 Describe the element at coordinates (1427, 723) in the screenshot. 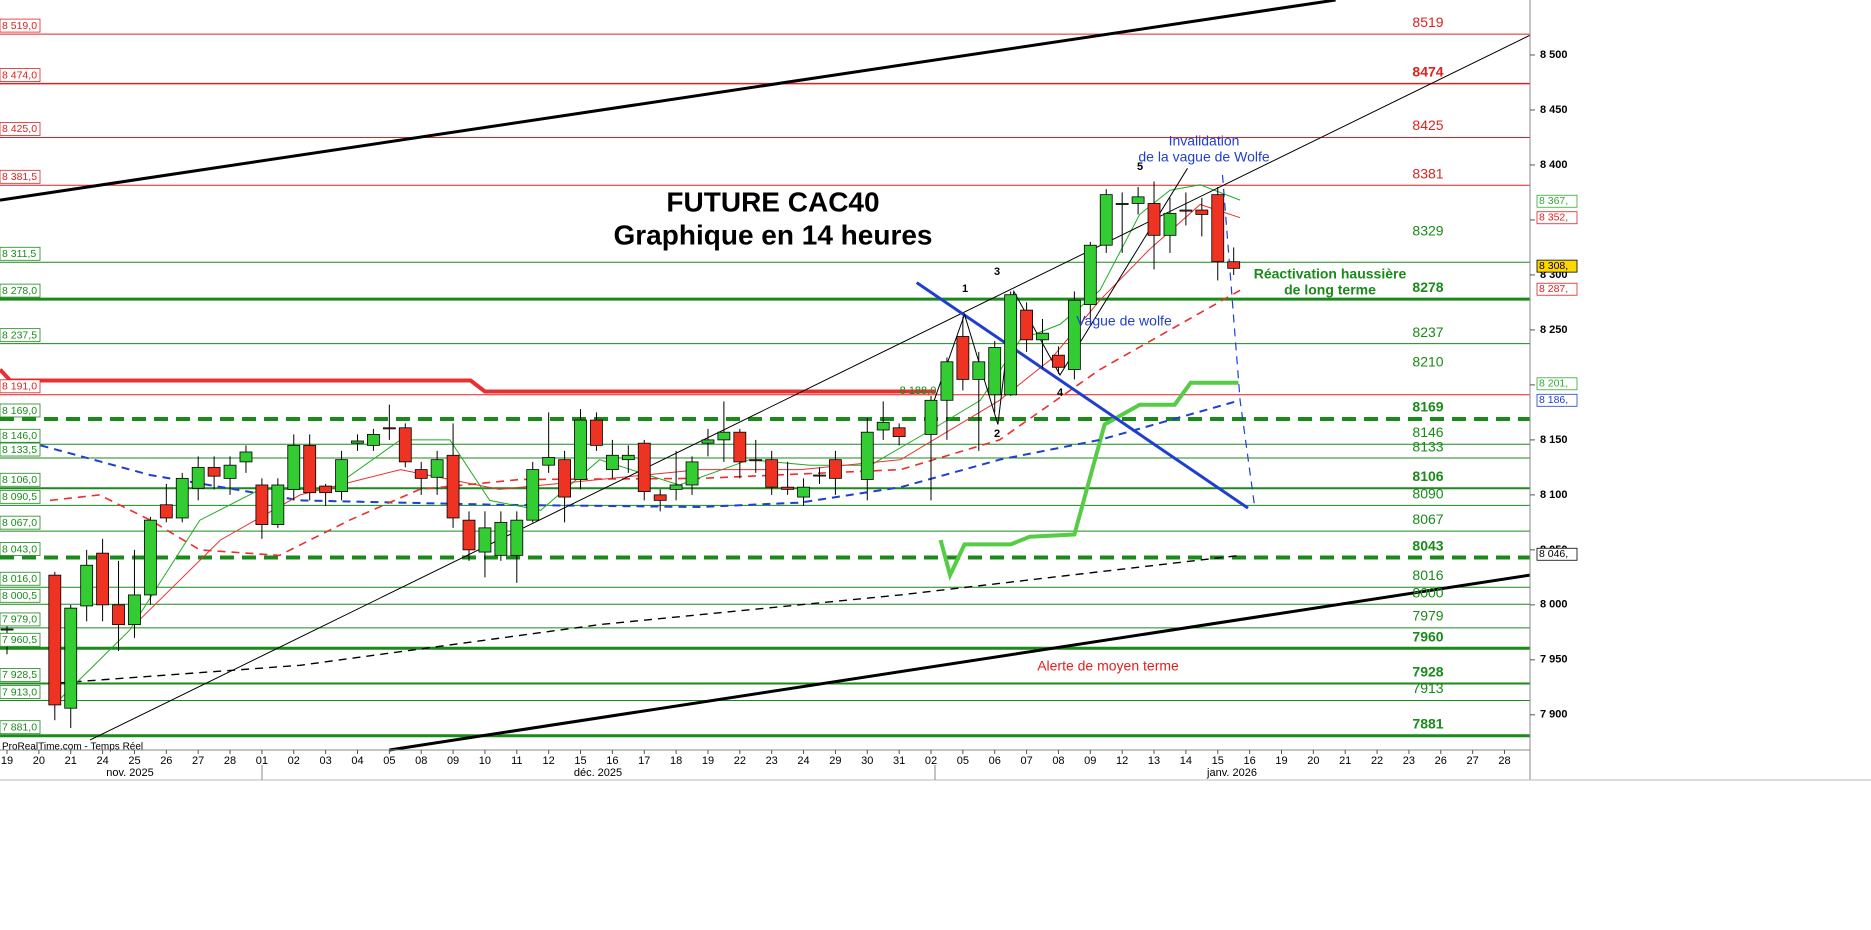

I see `target-label: 7881` at that location.